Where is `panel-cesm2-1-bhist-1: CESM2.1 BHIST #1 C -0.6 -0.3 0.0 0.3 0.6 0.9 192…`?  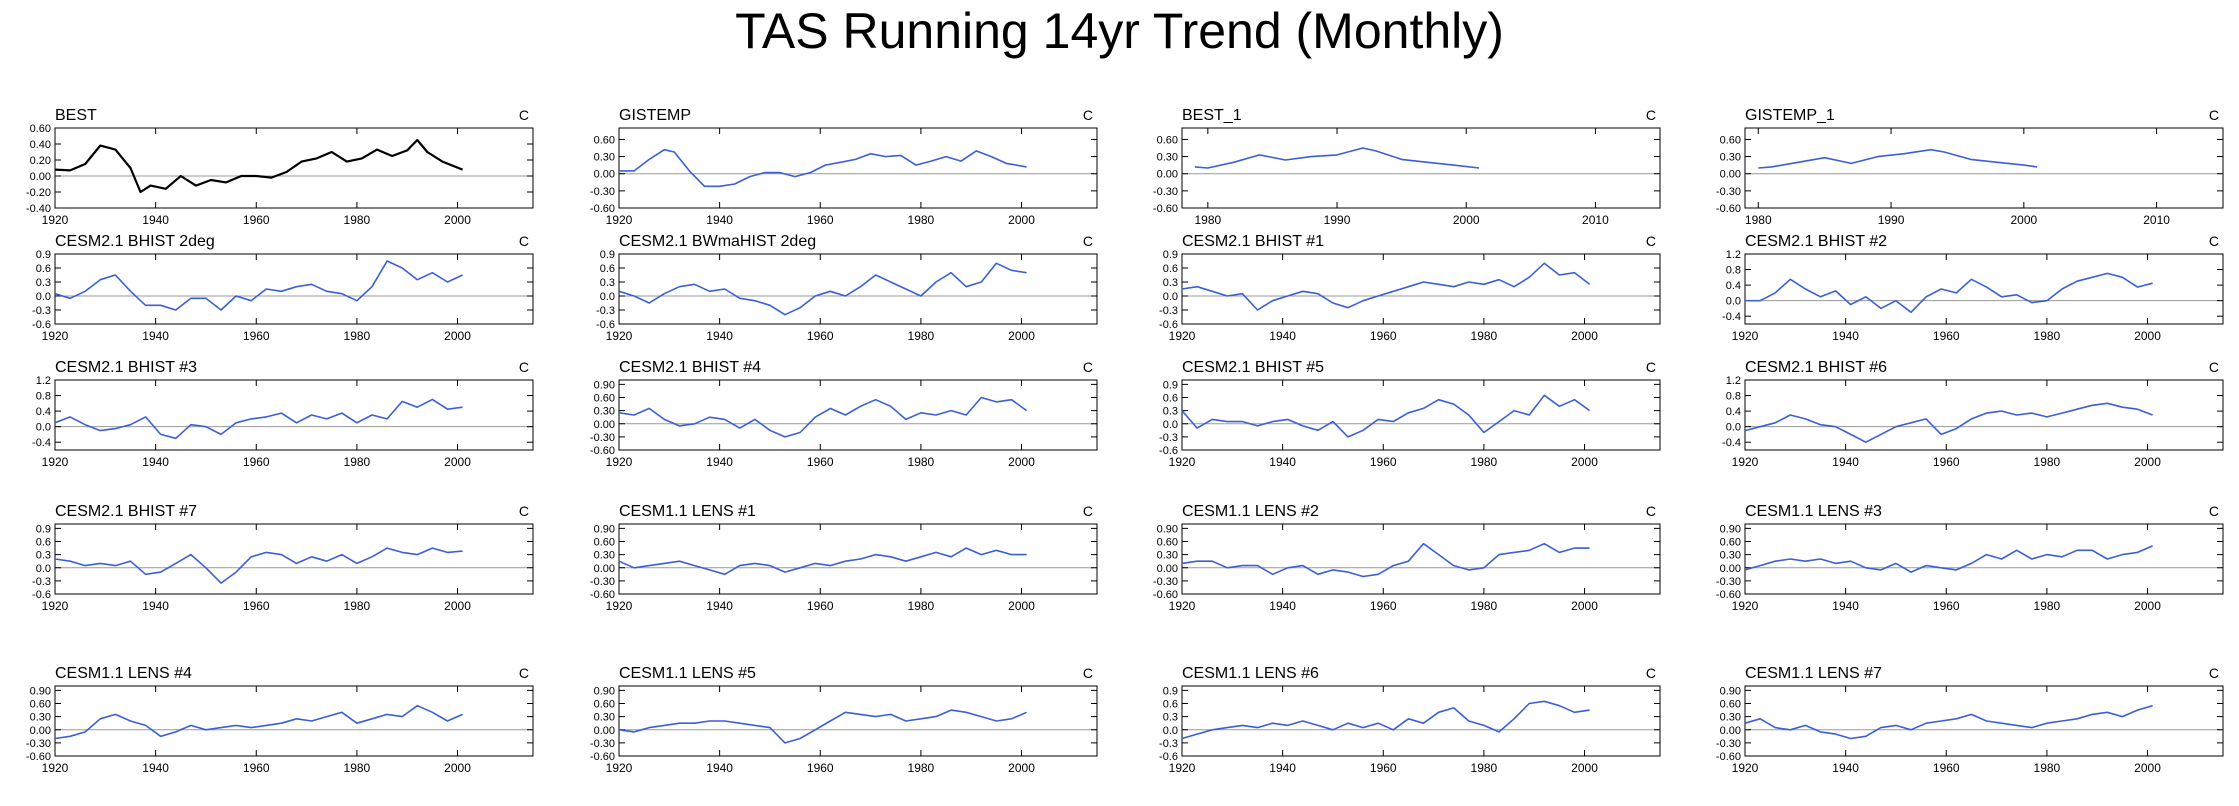 panel-cesm2-1-bhist-1: CESM2.1 BHIST #1 C -0.6 -0.3 0.0 0.3 0.6 0.9 192… is located at coordinates (1410, 288).